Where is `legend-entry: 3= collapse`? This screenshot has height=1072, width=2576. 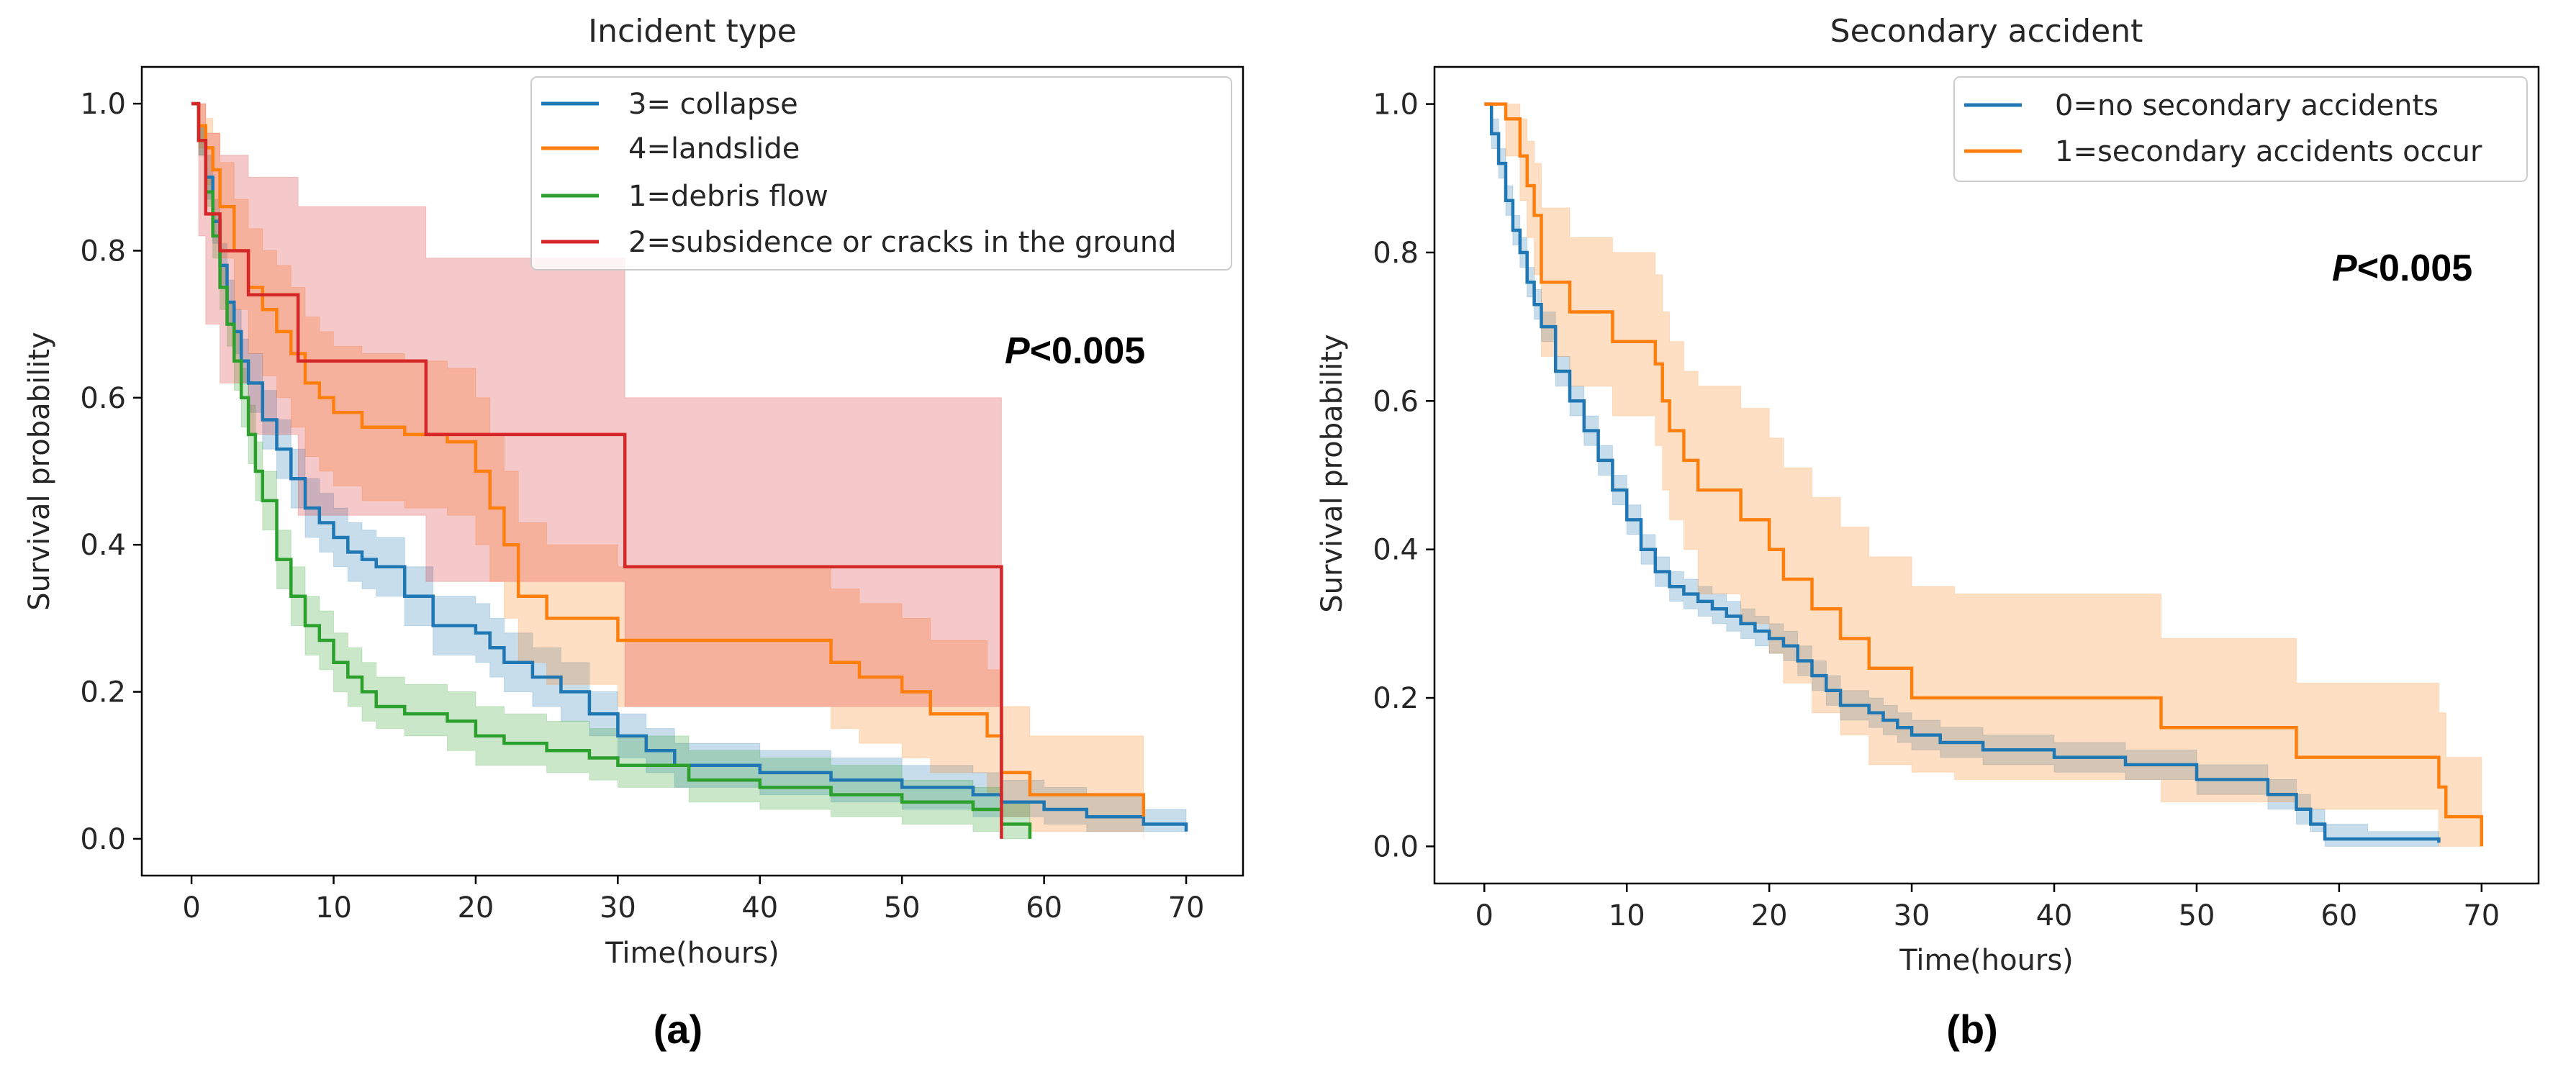 legend-entry: 3= collapse is located at coordinates (670, 105).